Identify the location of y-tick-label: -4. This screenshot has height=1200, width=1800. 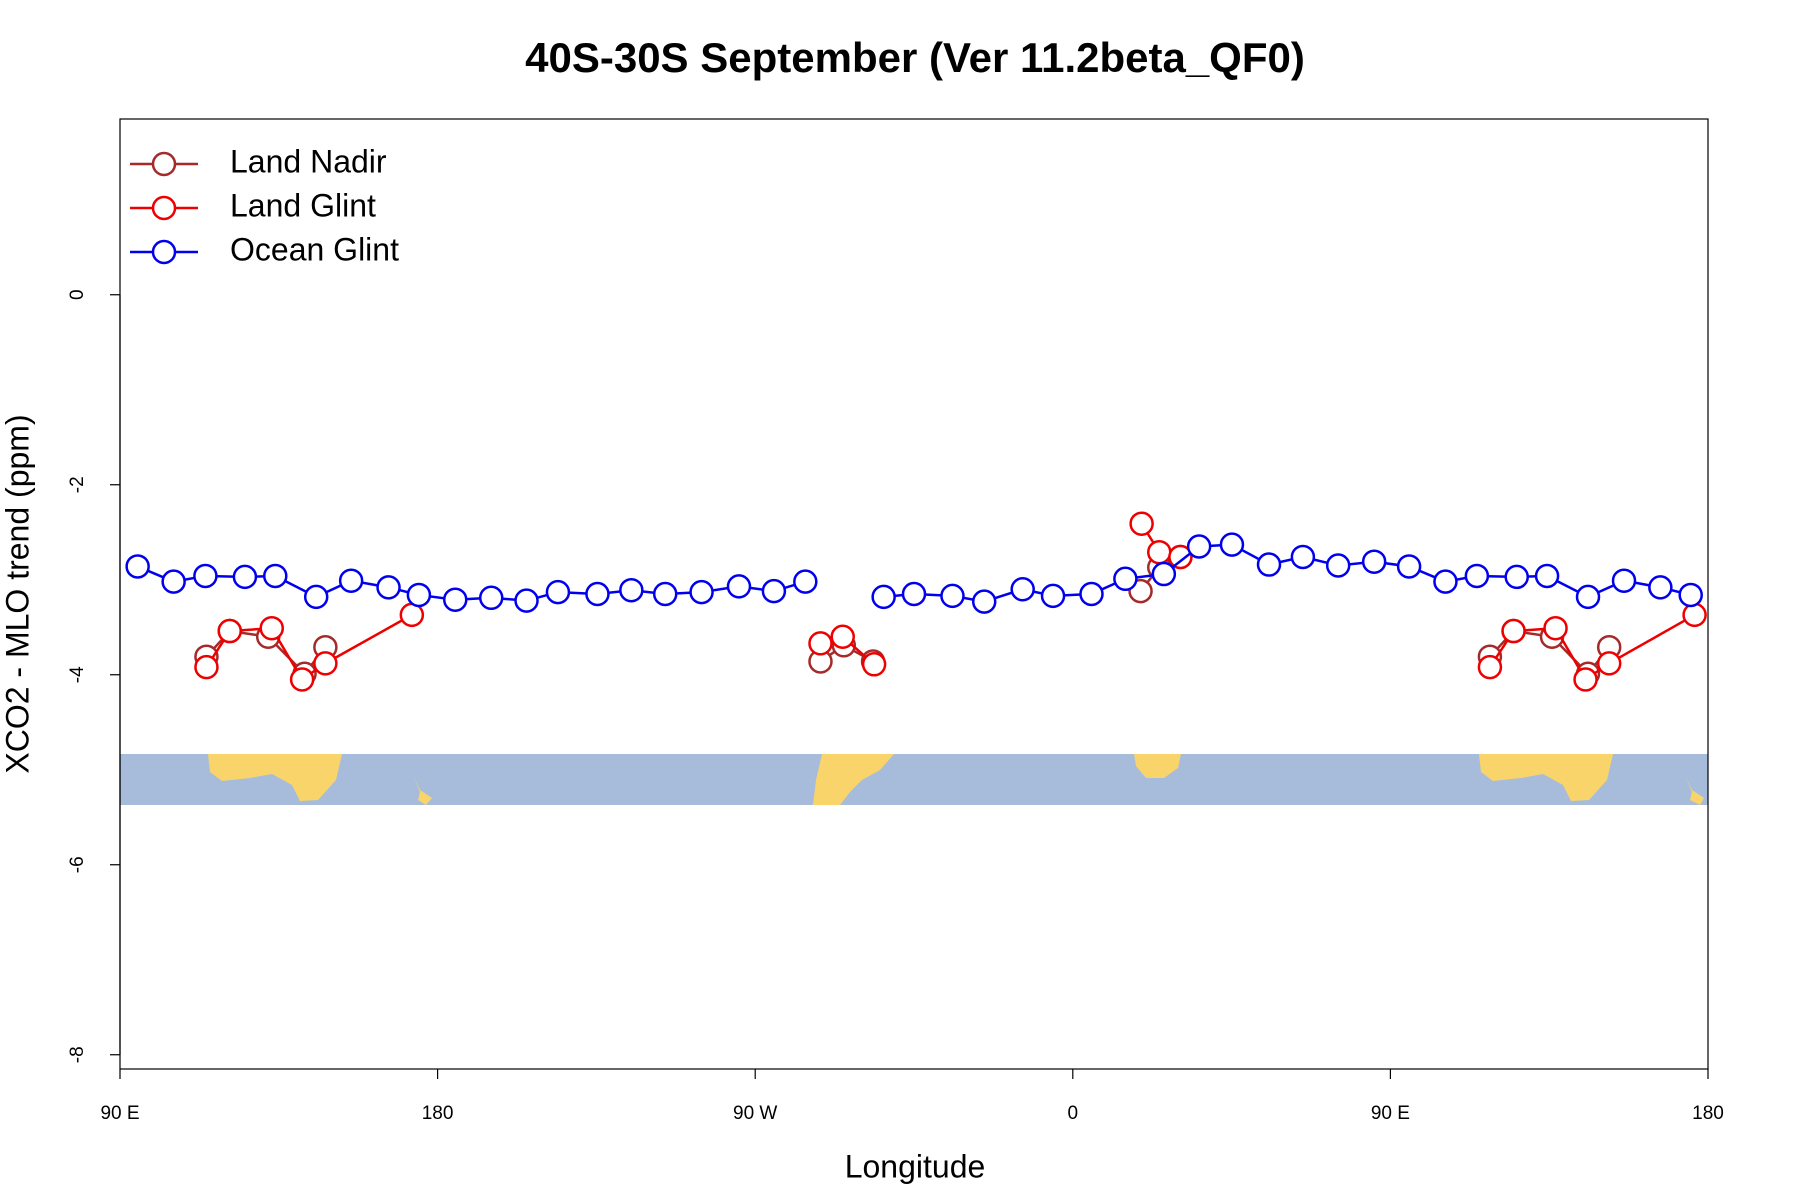
(77, 674).